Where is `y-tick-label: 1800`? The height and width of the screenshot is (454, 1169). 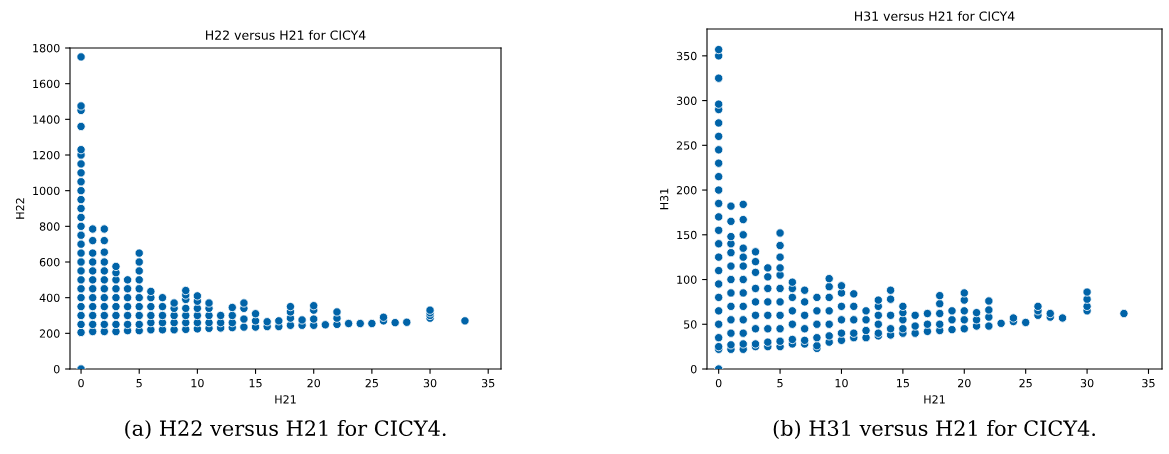 y-tick-label: 1800 is located at coordinates (46, 48).